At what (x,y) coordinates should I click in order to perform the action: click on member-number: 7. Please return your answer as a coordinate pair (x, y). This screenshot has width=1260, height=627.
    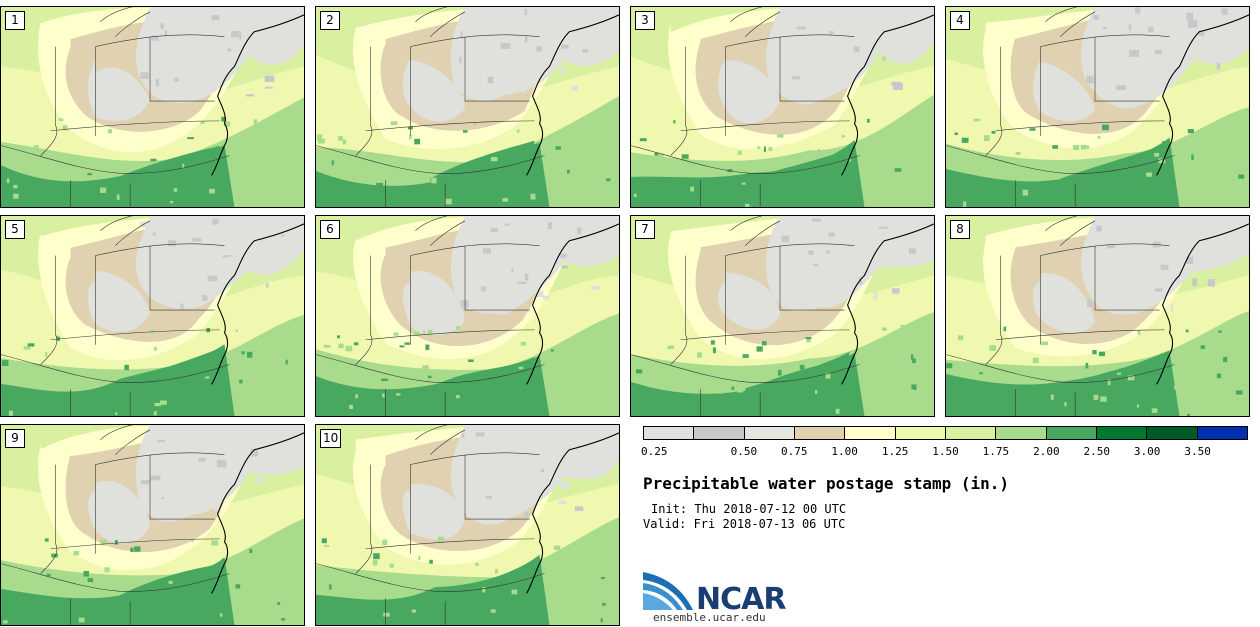
    Looking at the image, I should click on (645, 229).